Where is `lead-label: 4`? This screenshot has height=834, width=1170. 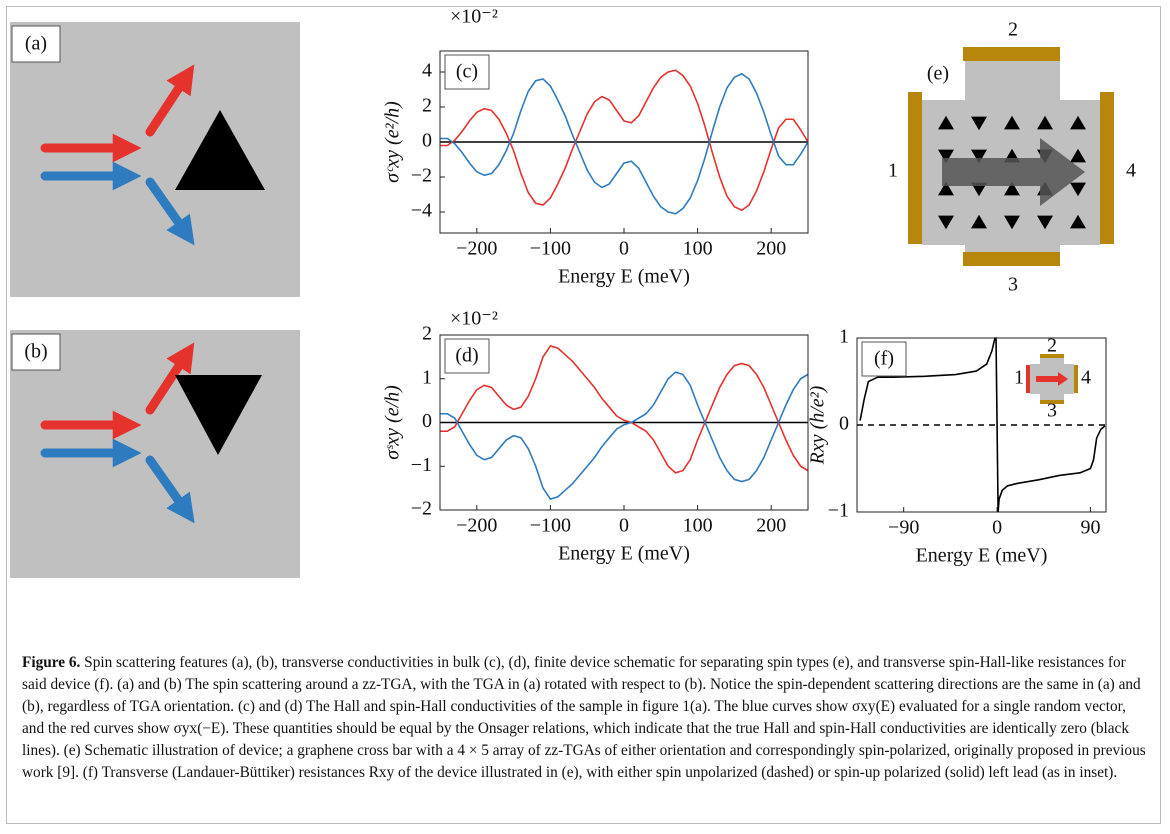
lead-label: 4 is located at coordinates (1131, 171).